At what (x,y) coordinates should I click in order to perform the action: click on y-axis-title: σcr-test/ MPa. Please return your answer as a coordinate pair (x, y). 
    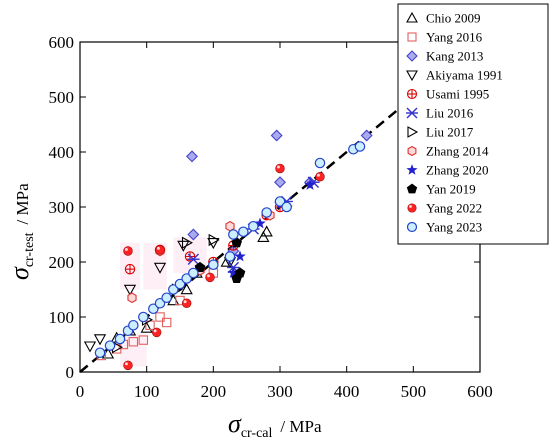
    Looking at the image, I should click on (21, 231).